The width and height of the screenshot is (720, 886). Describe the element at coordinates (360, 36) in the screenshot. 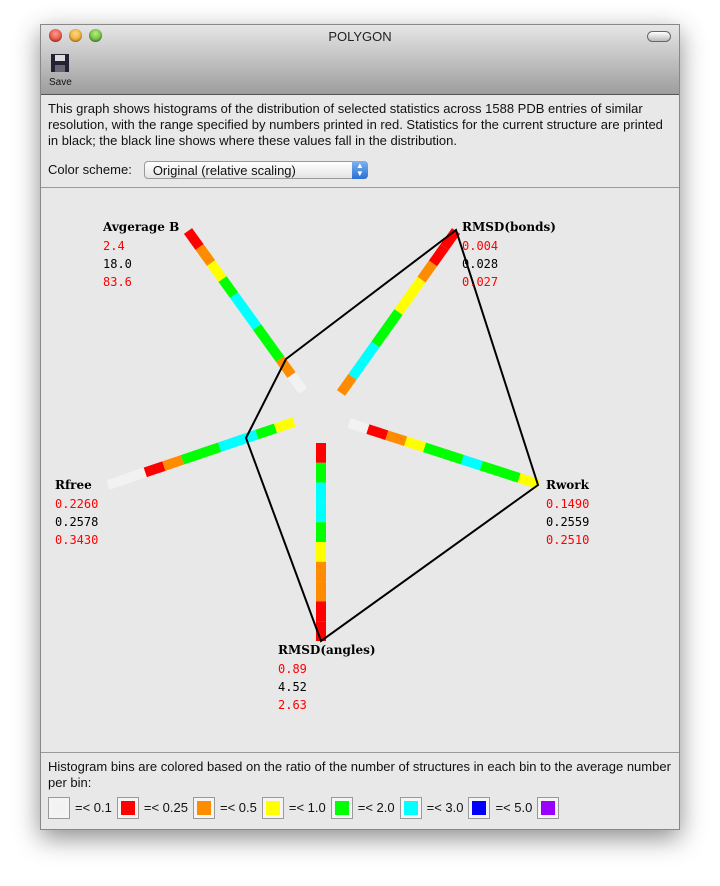

I see `window-title: POLYGON` at that location.